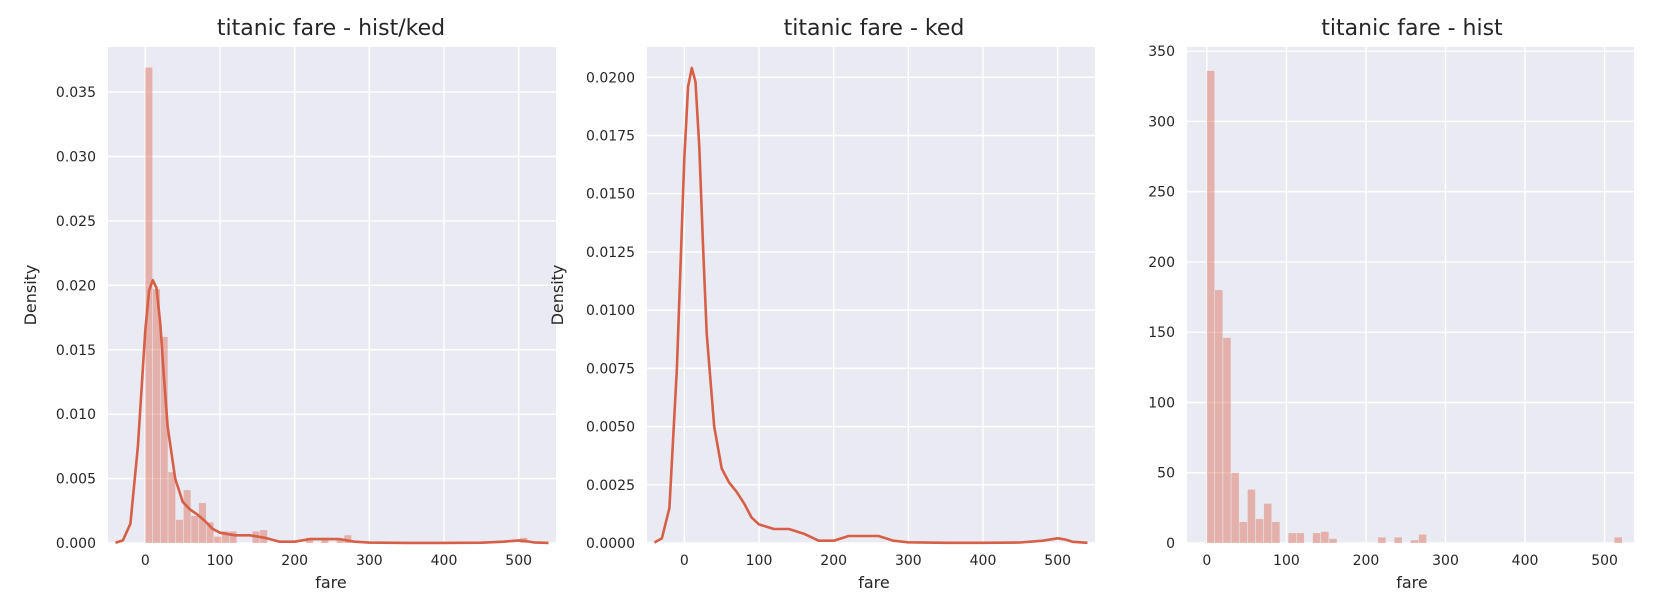 This screenshot has height=604, width=1656. I want to click on y-tick-label: 0.0150, so click(610, 195).